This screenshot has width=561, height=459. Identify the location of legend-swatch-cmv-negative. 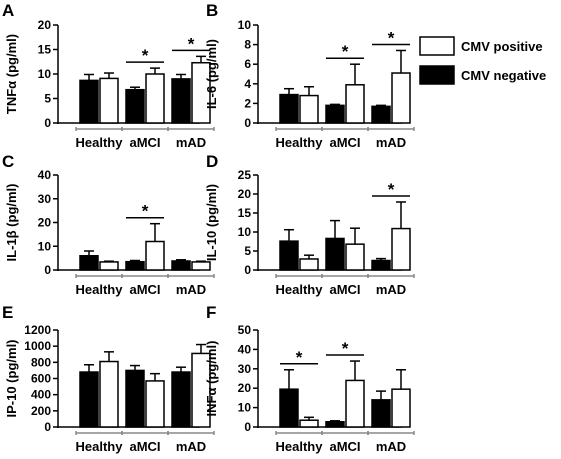
(437, 75).